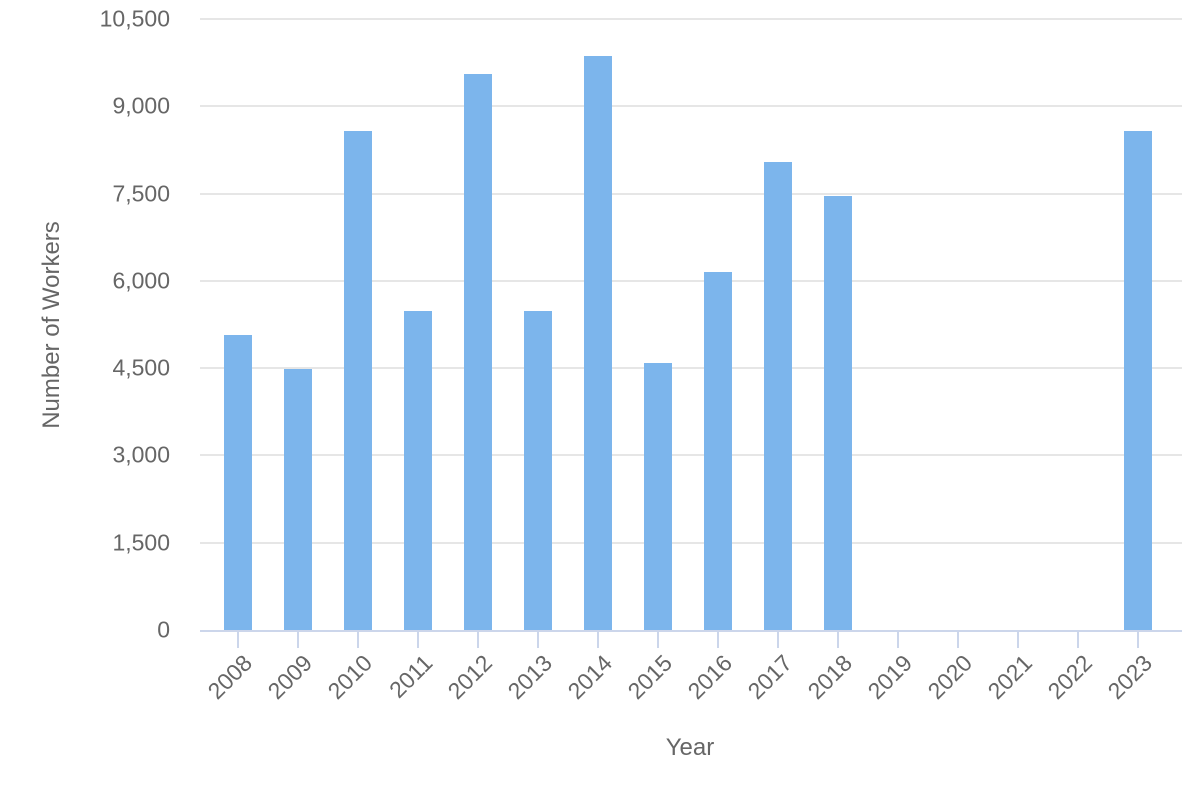 This screenshot has width=1200, height=800. Describe the element at coordinates (141, 193) in the screenshot. I see `y-tick-label-7500: 7,500` at that location.